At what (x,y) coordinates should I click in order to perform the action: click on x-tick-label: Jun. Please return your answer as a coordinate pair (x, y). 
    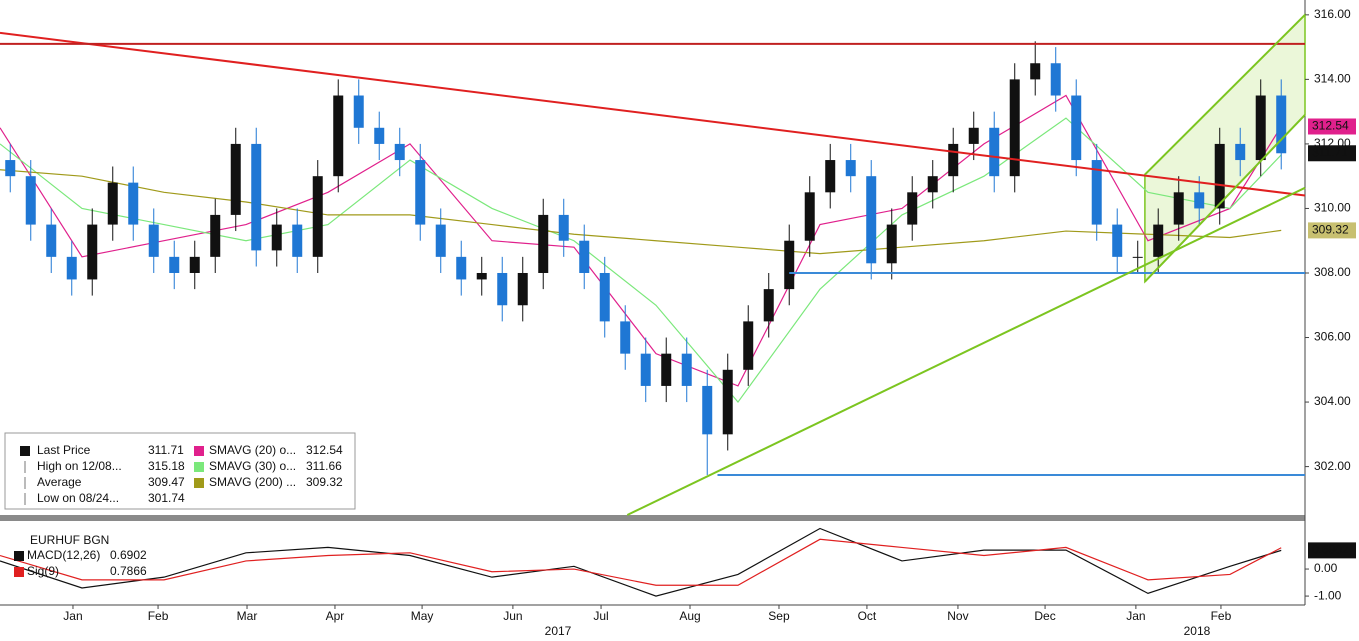
    Looking at the image, I should click on (512, 616).